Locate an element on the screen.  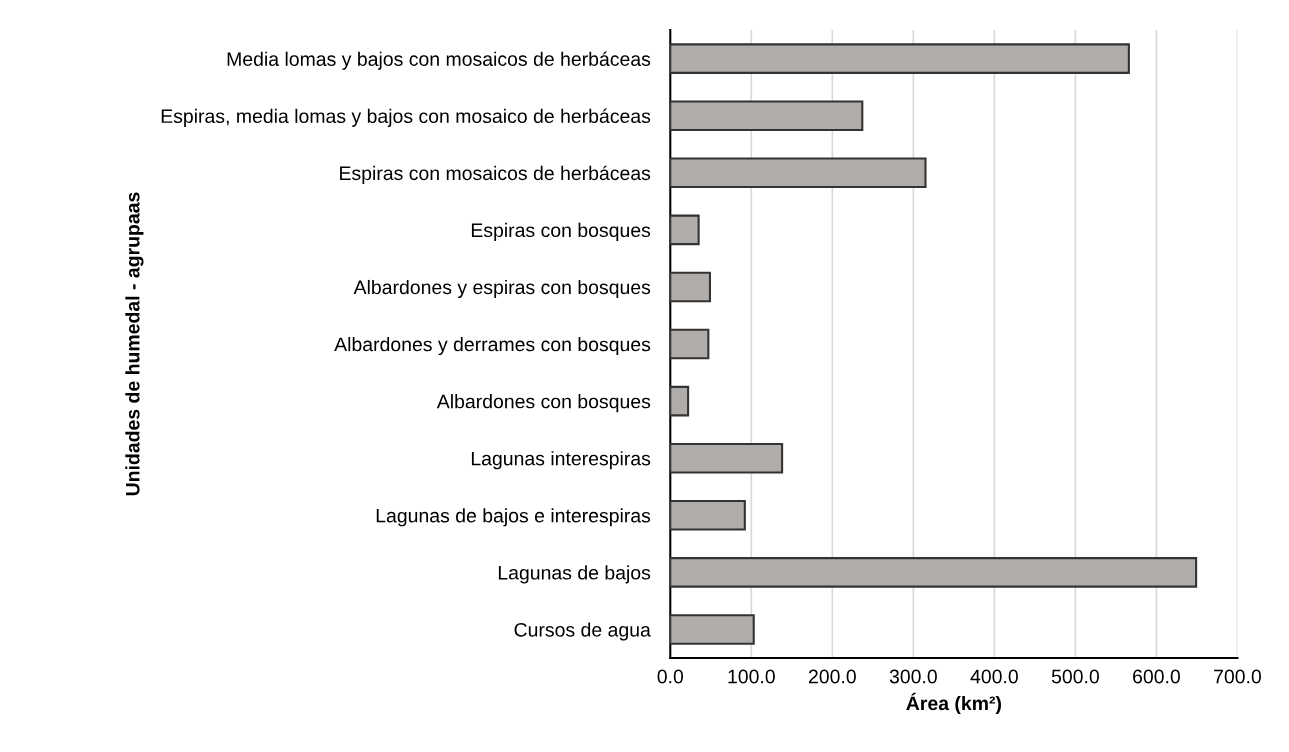
y-tick-label: Espiras con bosques is located at coordinates (561, 231).